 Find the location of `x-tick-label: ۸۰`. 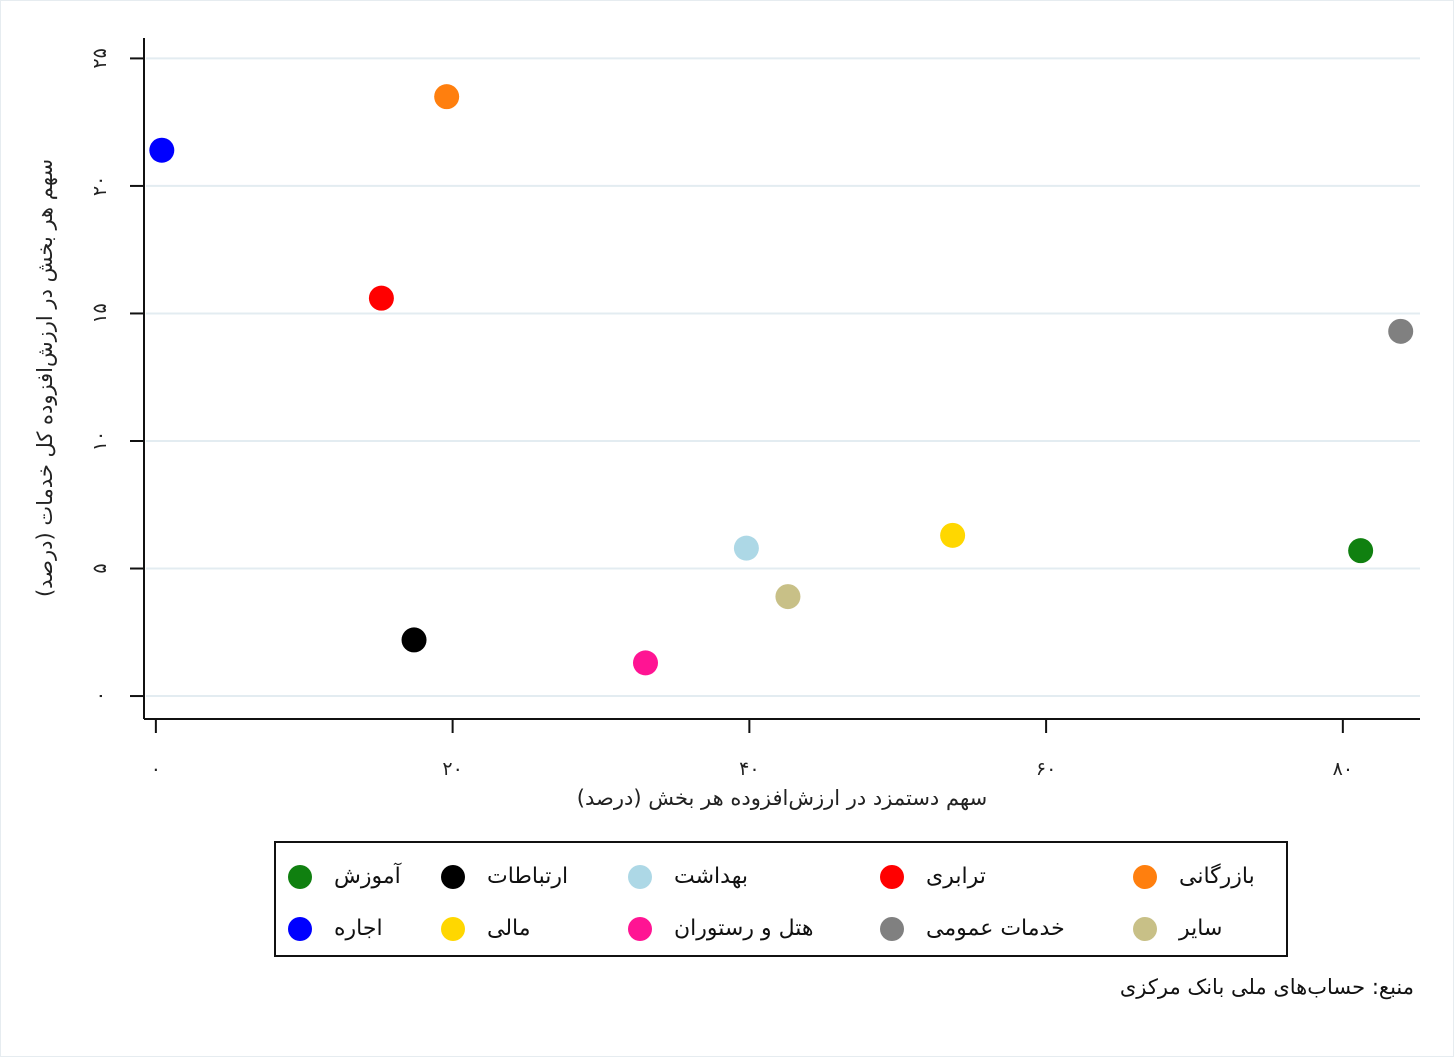

x-tick-label: ۸۰ is located at coordinates (1343, 769).